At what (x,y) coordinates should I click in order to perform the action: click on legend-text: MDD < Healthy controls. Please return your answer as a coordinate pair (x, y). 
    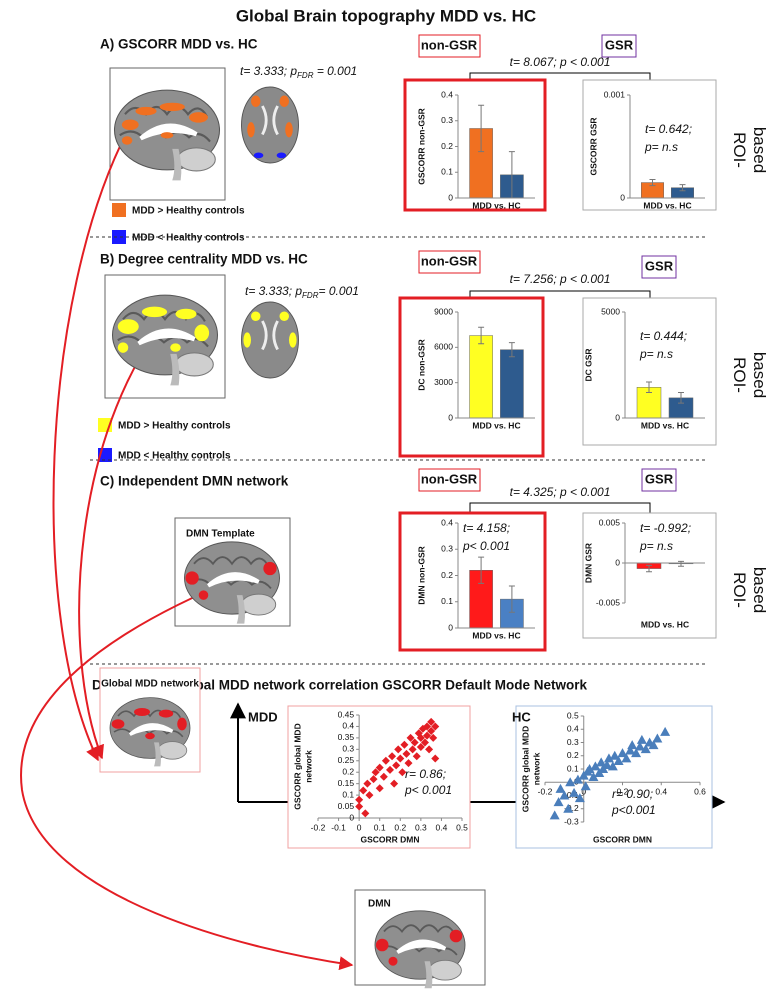
    Looking at the image, I should click on (188, 238).